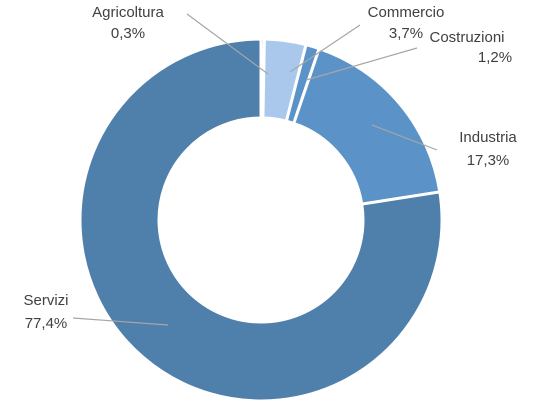 Image resolution: width=551 pixels, height=413 pixels. Describe the element at coordinates (45, 300) in the screenshot. I see `slice-name-servizi: Servizi` at that location.